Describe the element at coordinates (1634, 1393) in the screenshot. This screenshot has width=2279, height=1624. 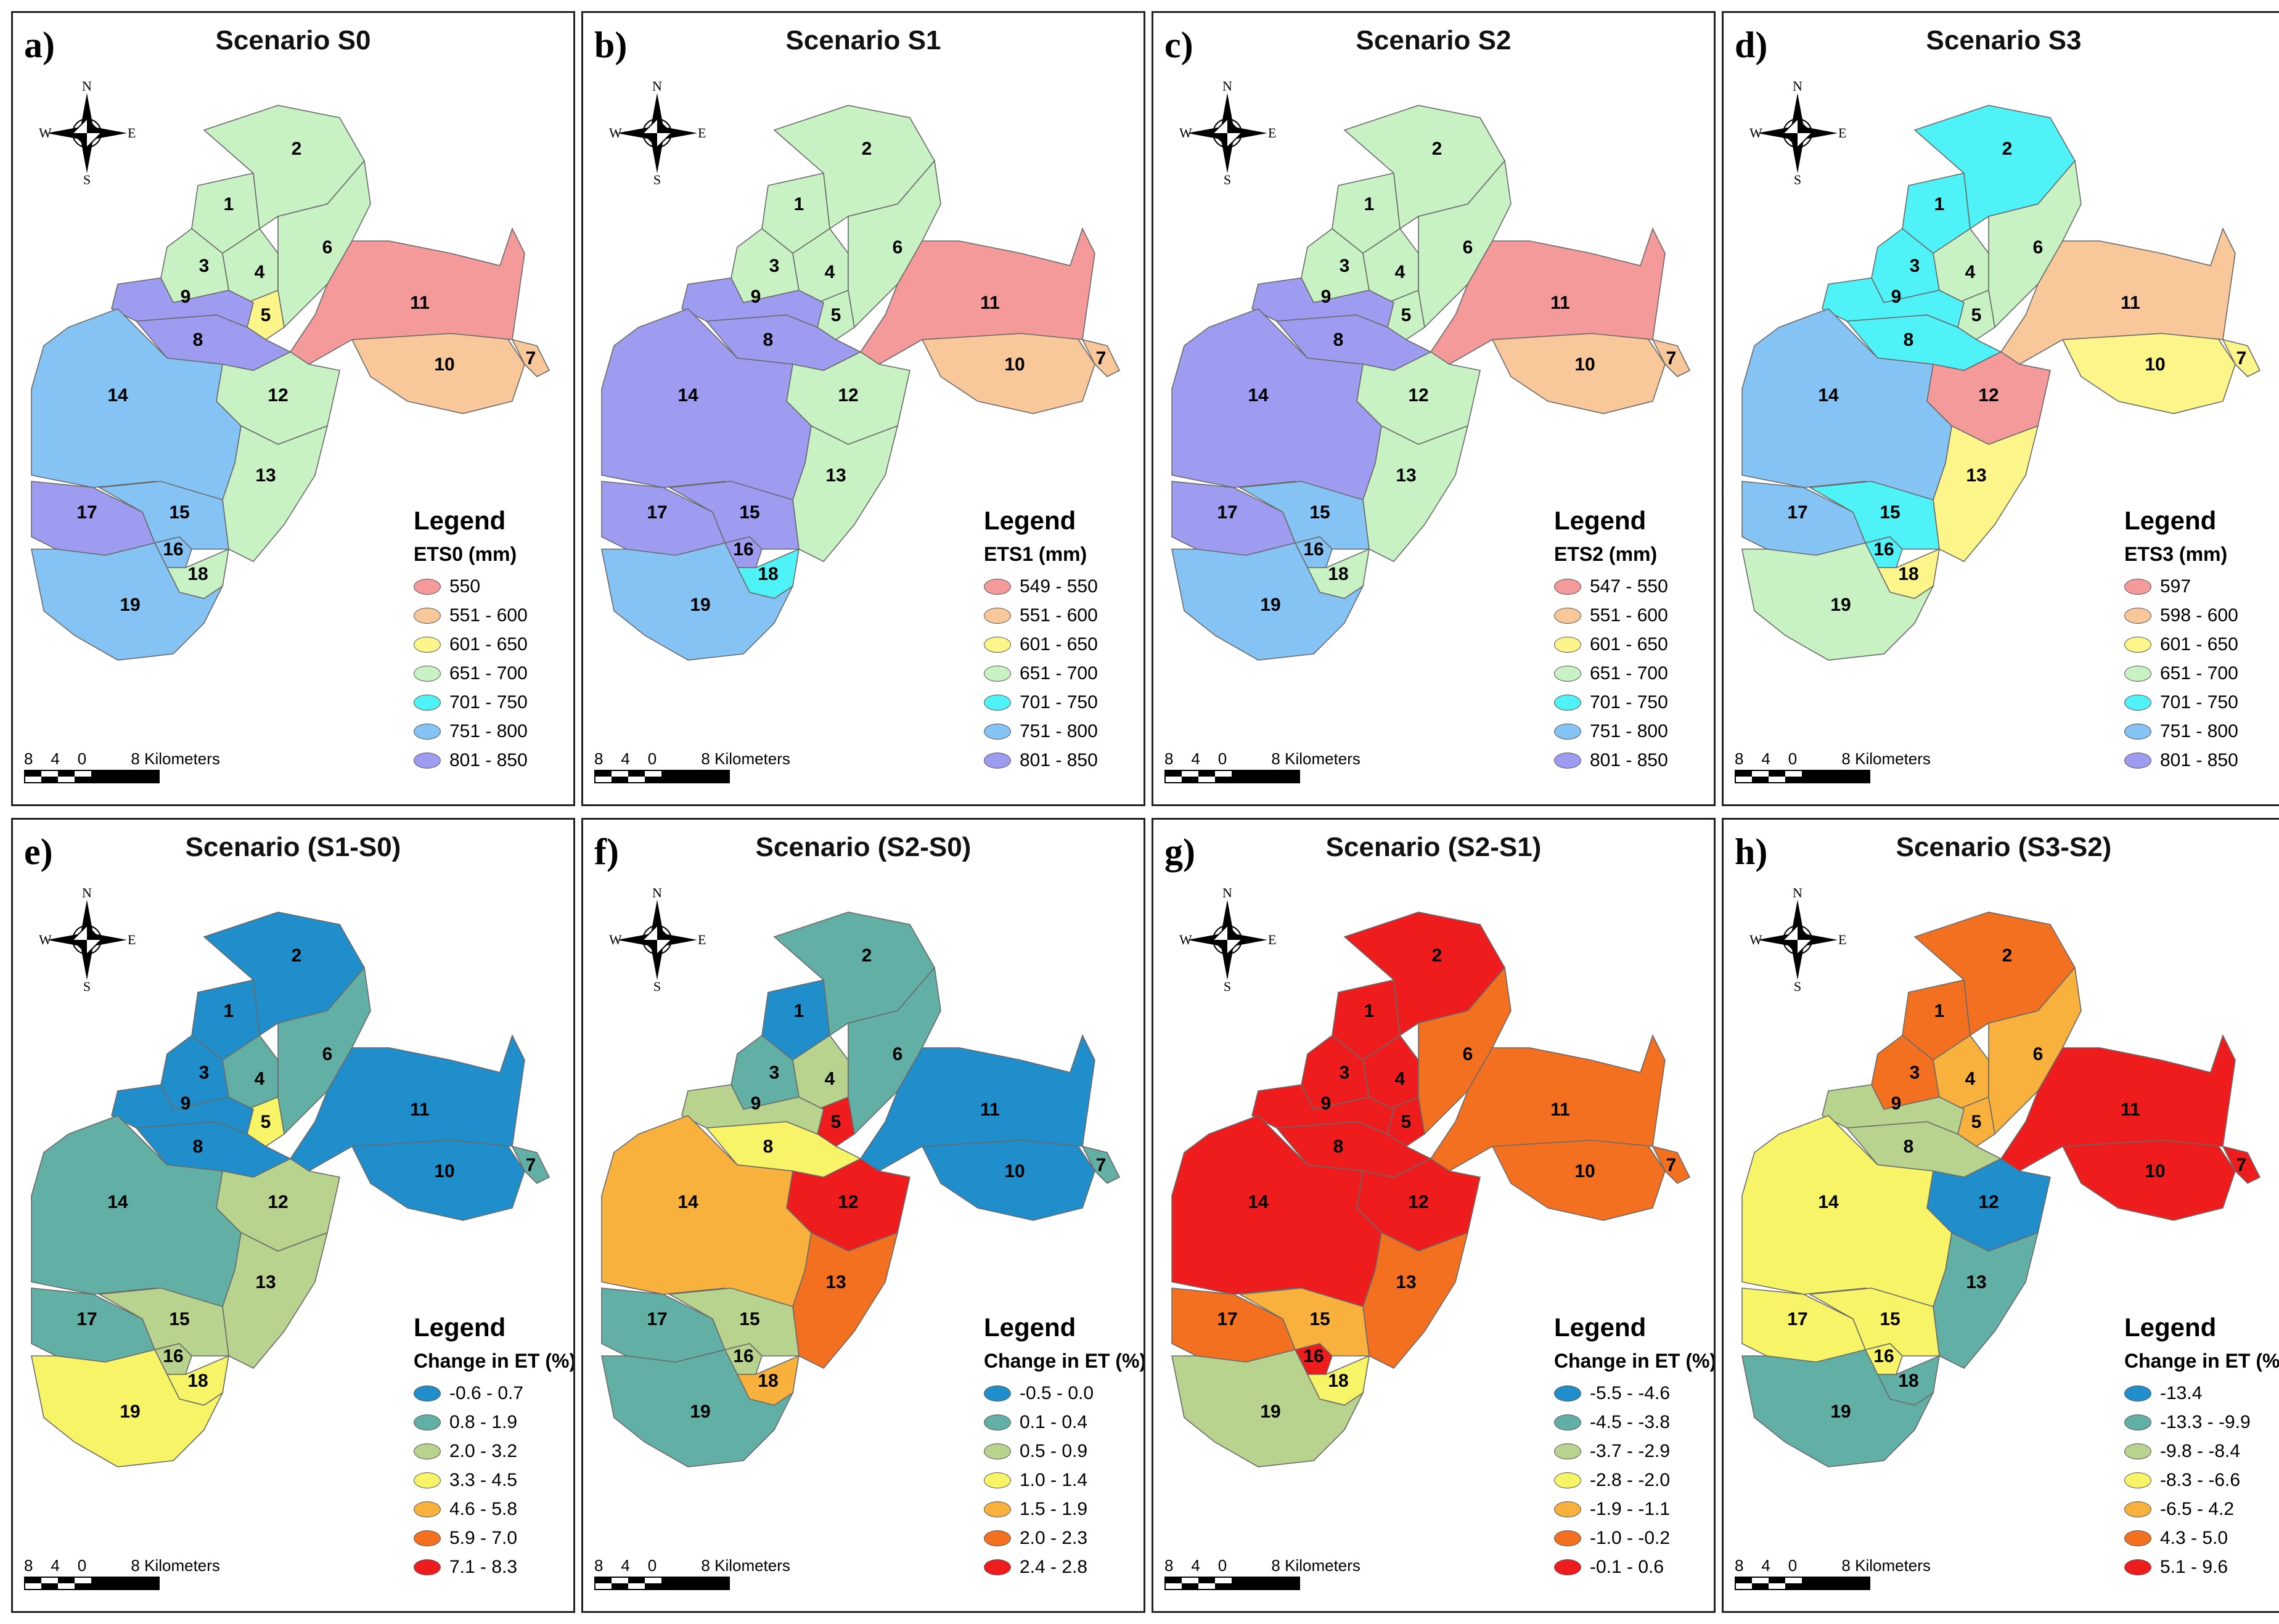
I see `legend-entry: -5.5 - -4.6` at that location.